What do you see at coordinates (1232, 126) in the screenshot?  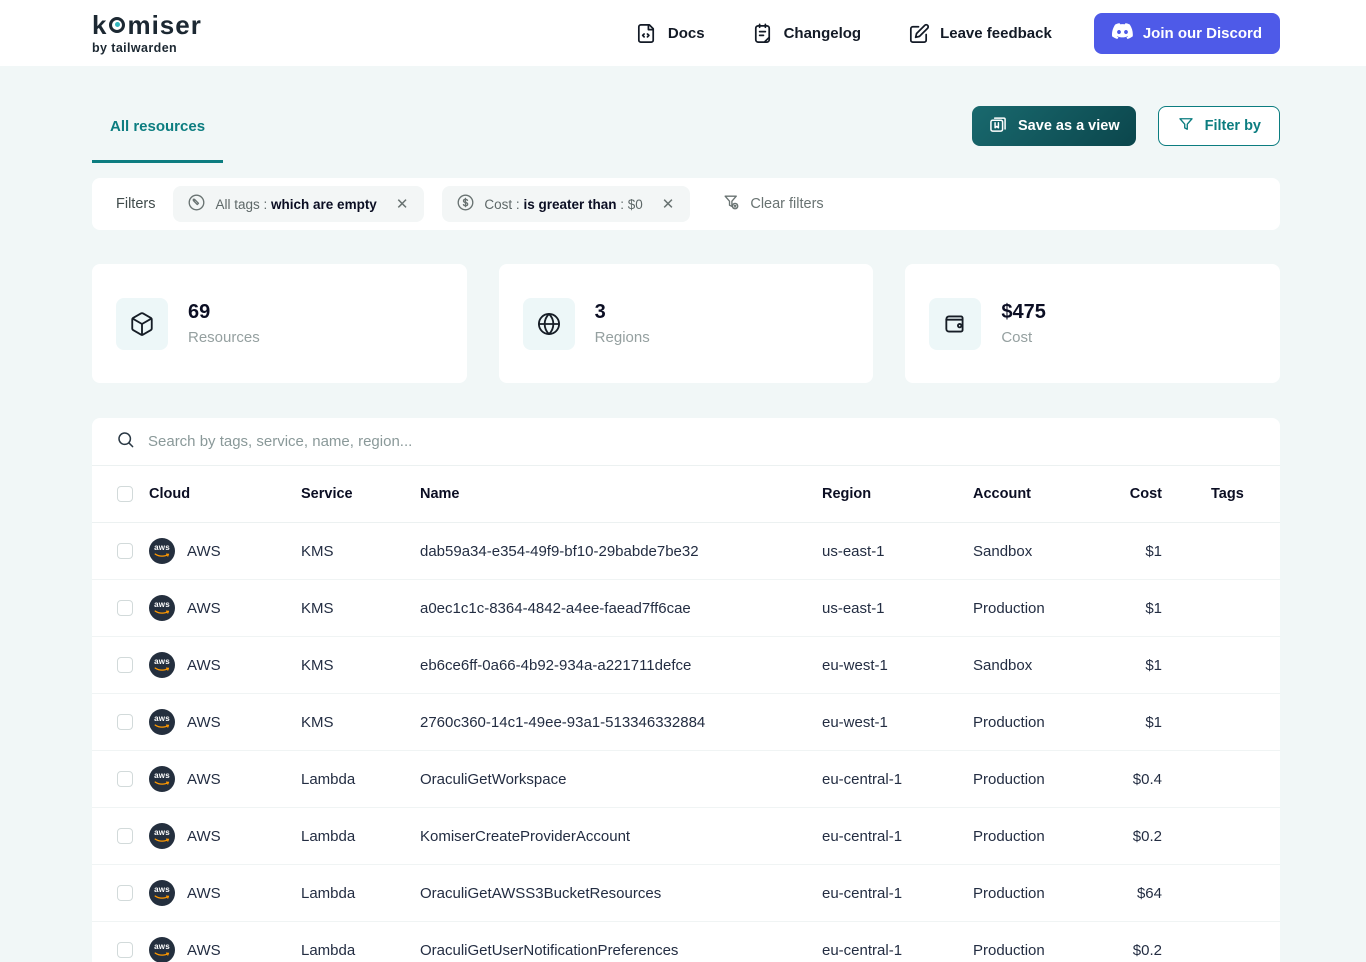 I see `filter-by-label: Filter by` at bounding box center [1232, 126].